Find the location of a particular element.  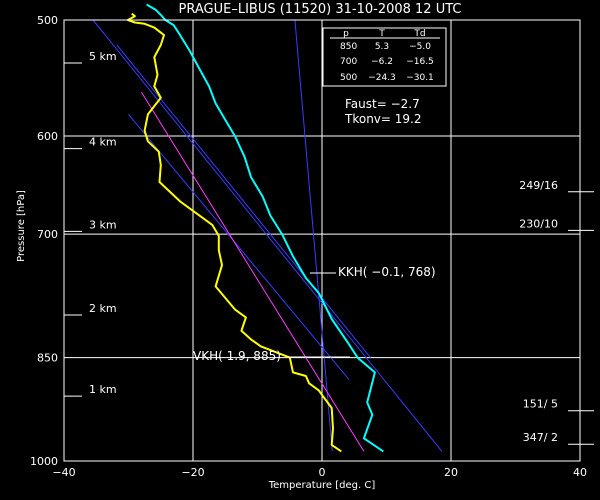

height-label: 1 km is located at coordinates (103, 389).